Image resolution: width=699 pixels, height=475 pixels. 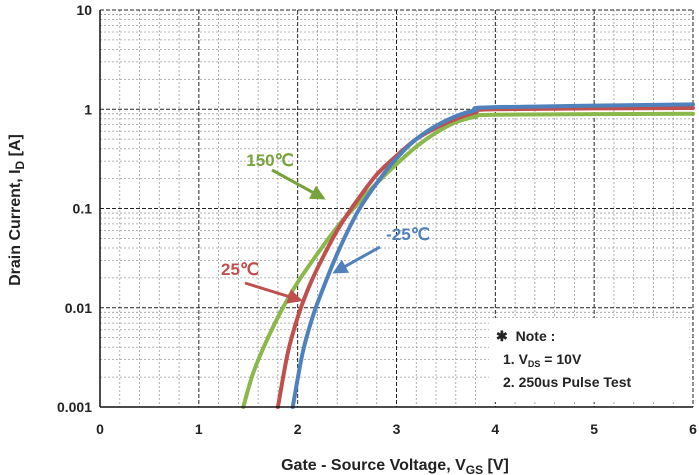 What do you see at coordinates (269, 160) in the screenshot?
I see `annotation-label-0: 150℃` at bounding box center [269, 160].